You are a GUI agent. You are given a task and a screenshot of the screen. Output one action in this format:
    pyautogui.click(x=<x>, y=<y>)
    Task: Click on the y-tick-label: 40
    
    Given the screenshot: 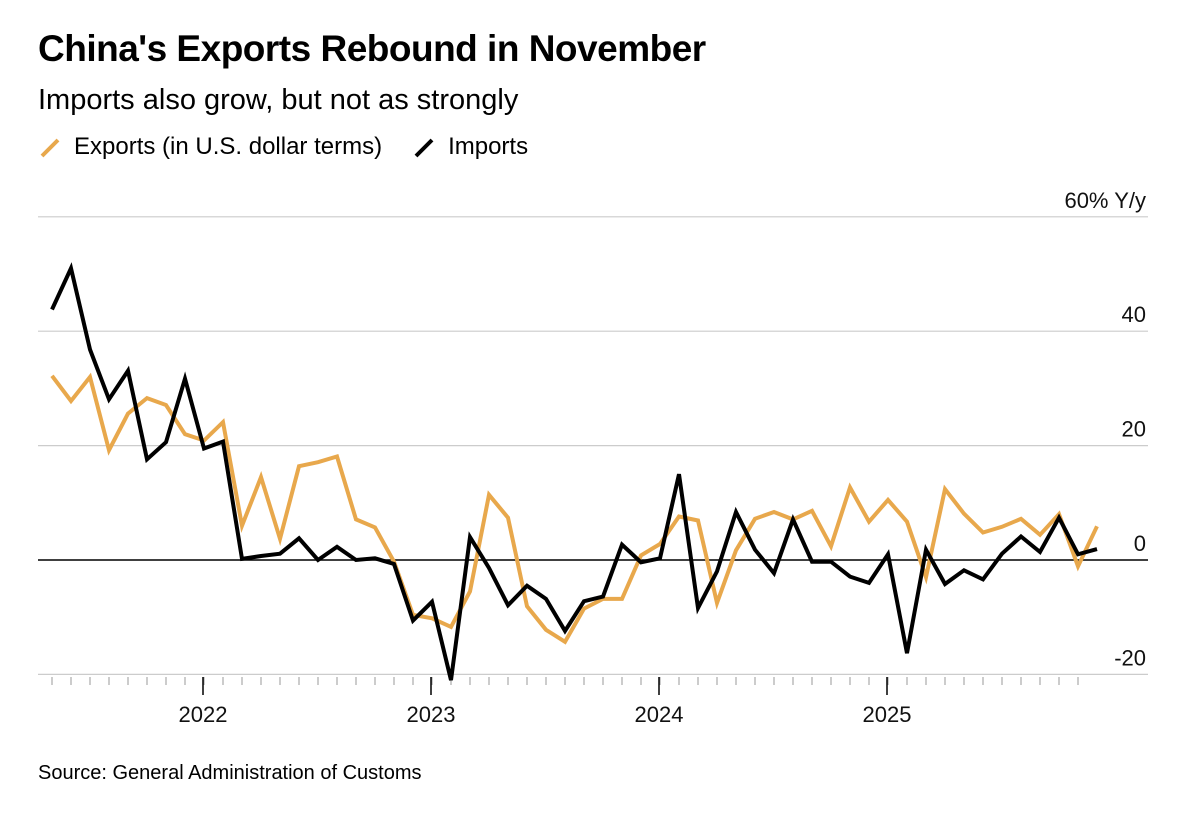 What is the action you would take?
    pyautogui.click(x=1134, y=314)
    